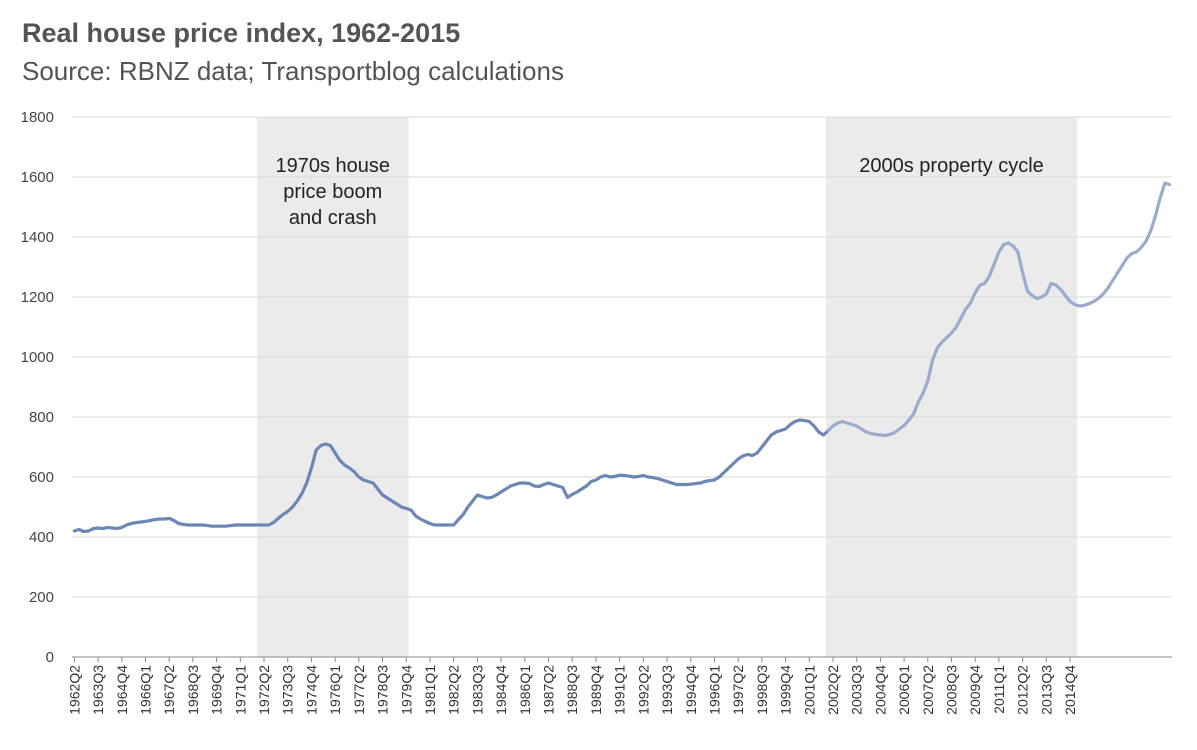 Image resolution: width=1197 pixels, height=750 pixels. Describe the element at coordinates (288, 690) in the screenshot. I see `x-tick-label: 1973Q3` at that location.